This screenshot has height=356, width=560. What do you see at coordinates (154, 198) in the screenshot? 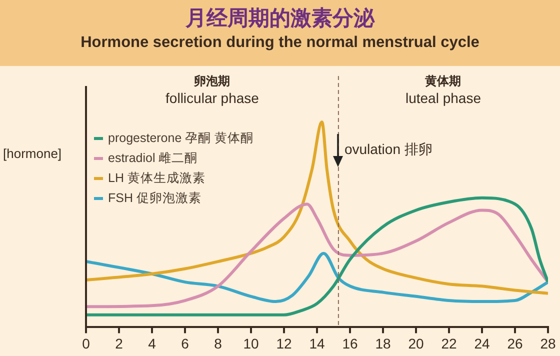
I see `legend-label: FSH 促卵泡激素` at bounding box center [154, 198].